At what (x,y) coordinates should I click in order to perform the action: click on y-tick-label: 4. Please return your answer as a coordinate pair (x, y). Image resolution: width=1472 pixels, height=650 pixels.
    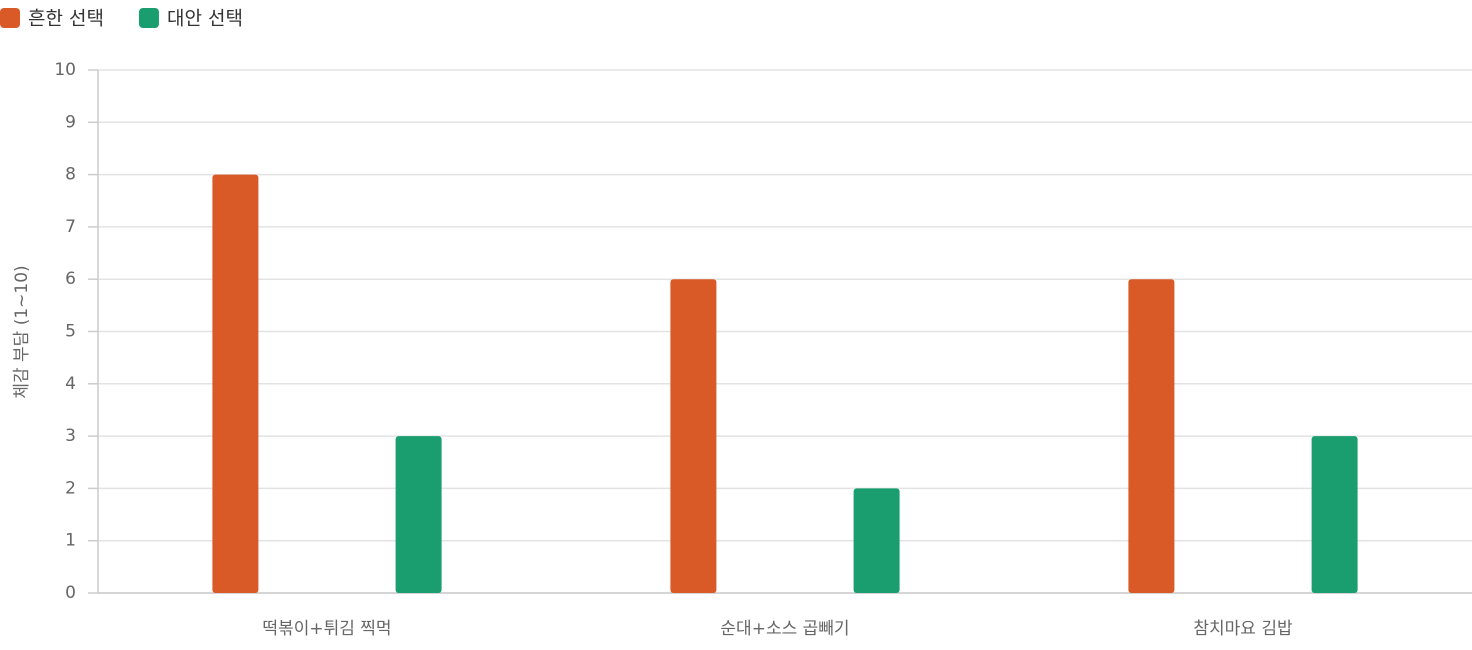
    Looking at the image, I should click on (70, 384).